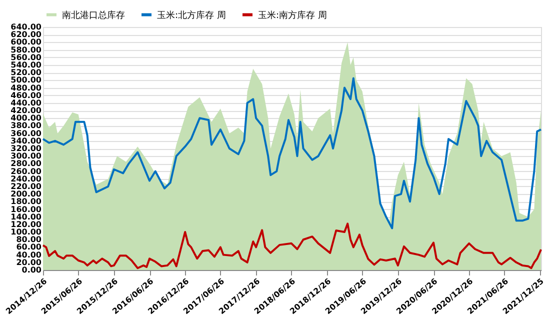 This screenshot has height=320, width=557. I want to click on y-tick-label: 160.00, so click(26, 209).